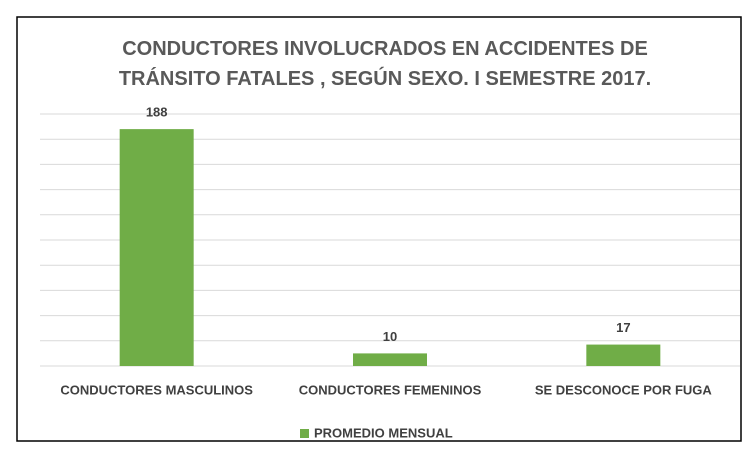 The height and width of the screenshot is (456, 751). I want to click on legend-swatch, so click(304, 433).